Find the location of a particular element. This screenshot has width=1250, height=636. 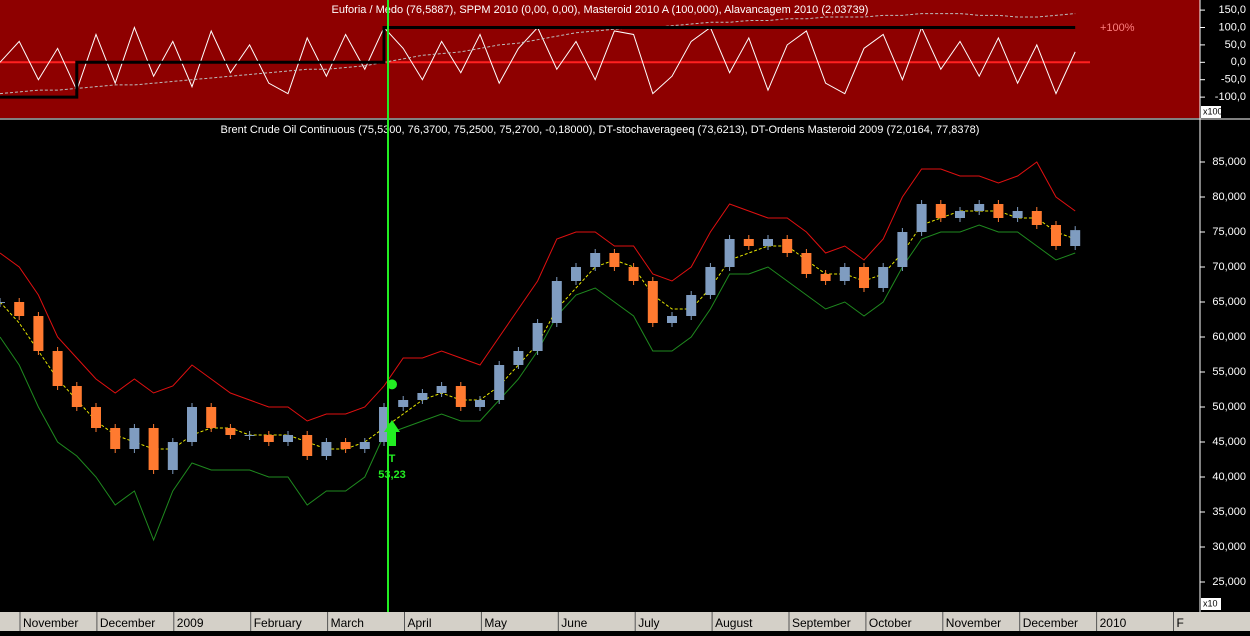

signal-label: T is located at coordinates (392, 459).